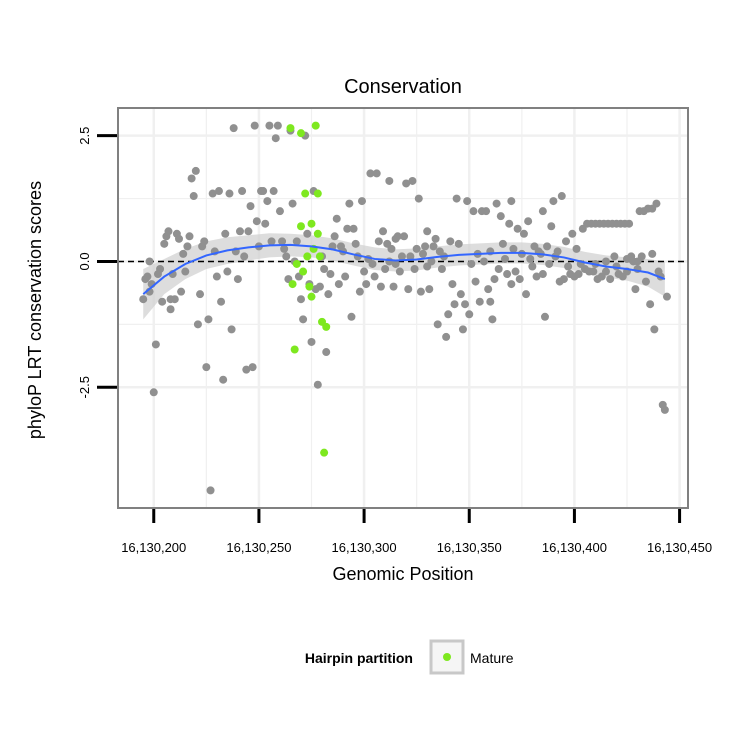  Describe the element at coordinates (403, 87) in the screenshot. I see `chart-title: Conservation` at that location.